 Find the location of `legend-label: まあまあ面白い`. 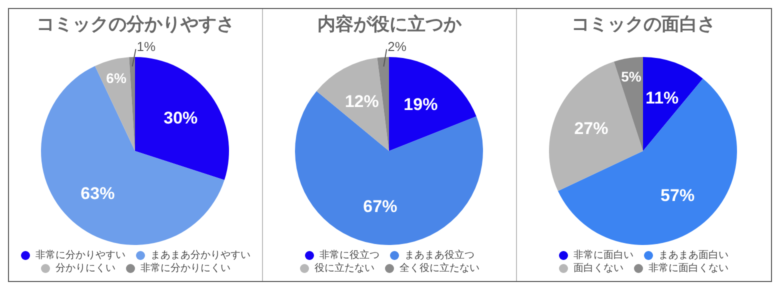

legend-label: まあまあ面白い is located at coordinates (693, 255).